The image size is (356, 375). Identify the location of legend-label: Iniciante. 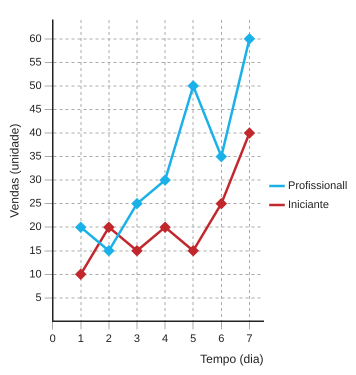
(308, 205).